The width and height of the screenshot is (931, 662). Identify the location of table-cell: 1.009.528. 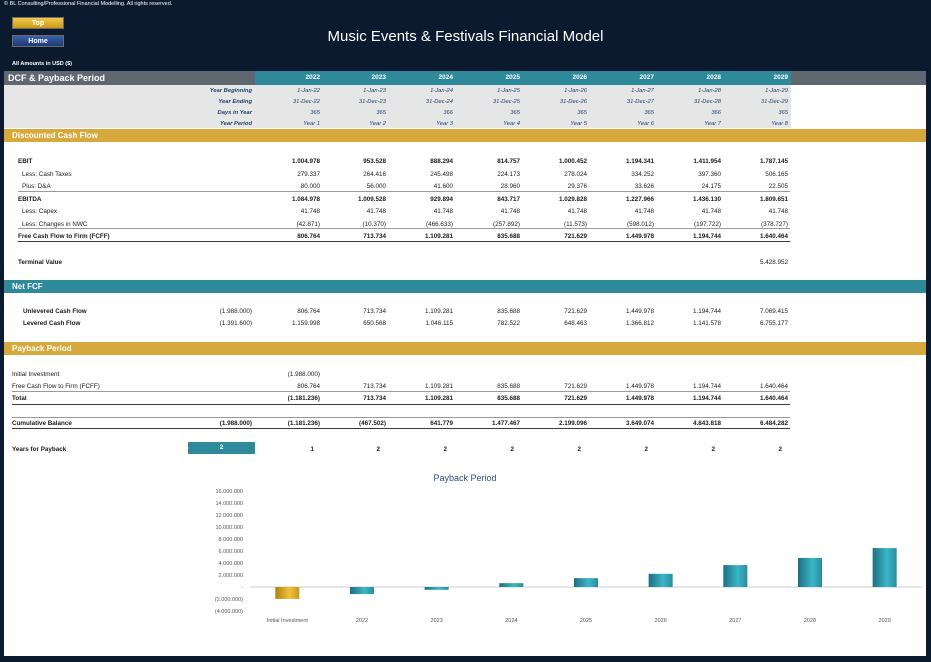
(371, 199).